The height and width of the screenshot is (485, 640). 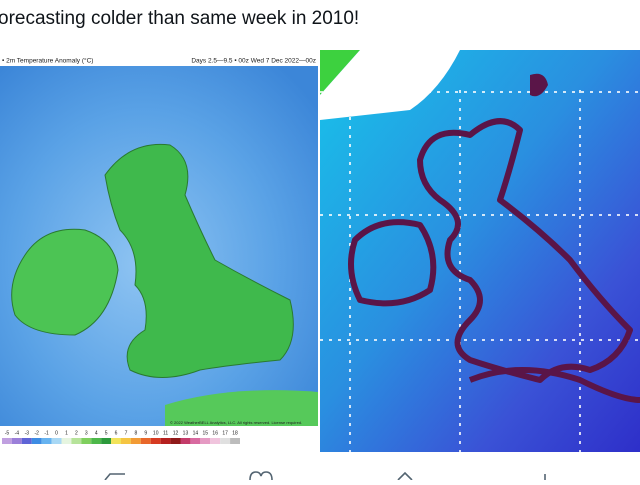 What do you see at coordinates (126, 433) in the screenshot?
I see `colorbar-label: 7` at bounding box center [126, 433].